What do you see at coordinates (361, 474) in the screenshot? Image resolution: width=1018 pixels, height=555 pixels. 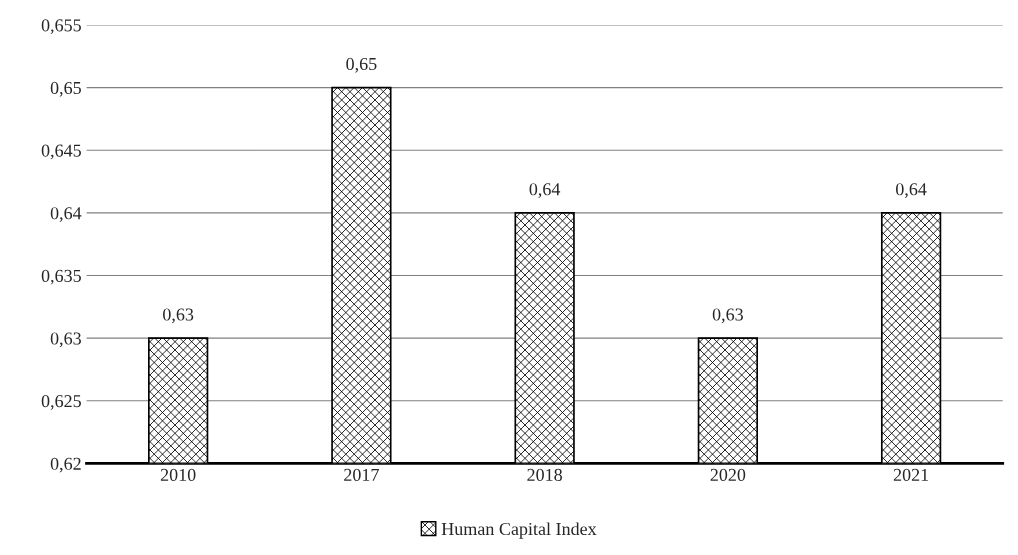 I see `x-tick-label: 2017` at bounding box center [361, 474].